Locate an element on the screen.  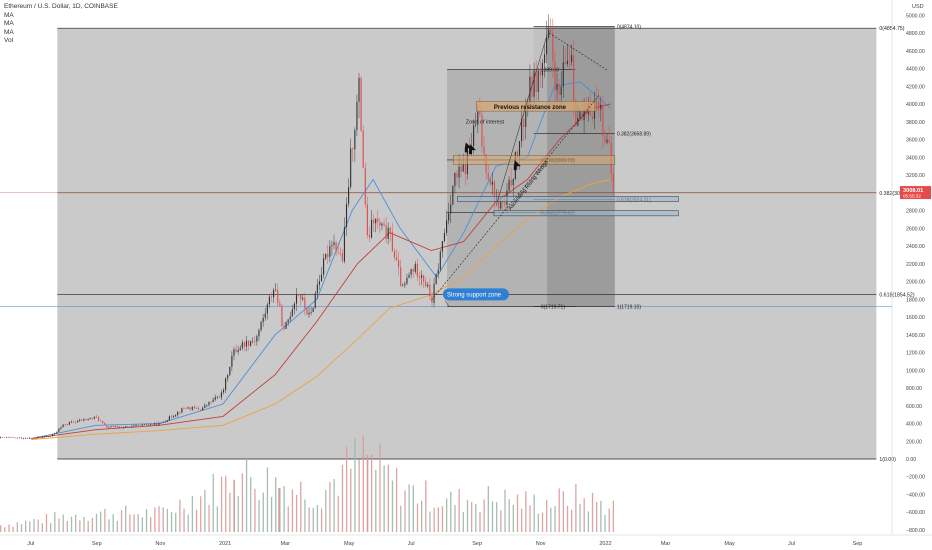
y-tick-label: 3800.00 is located at coordinates (915, 123).